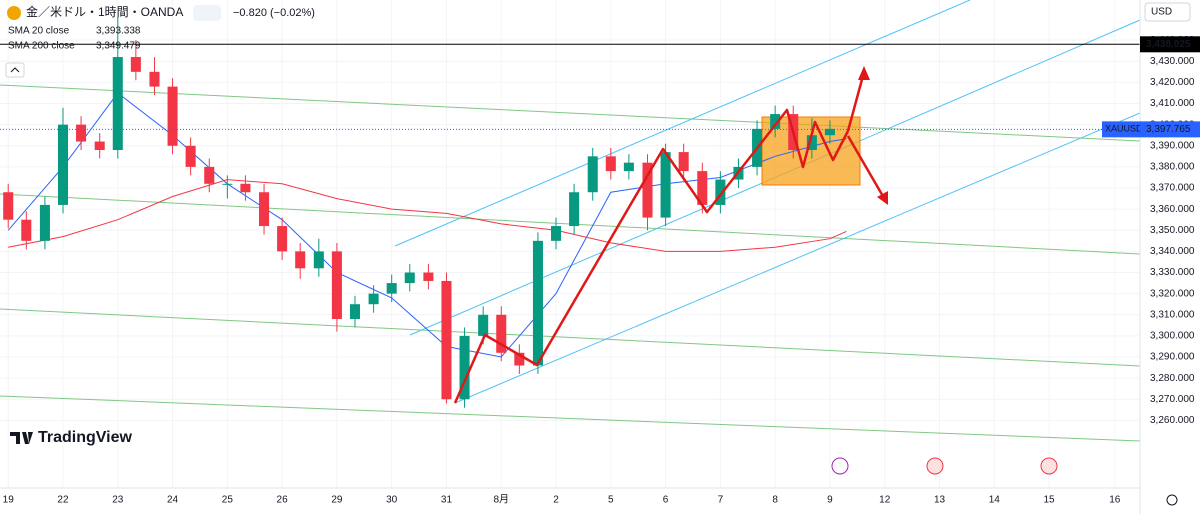  What do you see at coordinates (118, 31) in the screenshot?
I see `indicator-value: 3,393.338` at bounding box center [118, 31].